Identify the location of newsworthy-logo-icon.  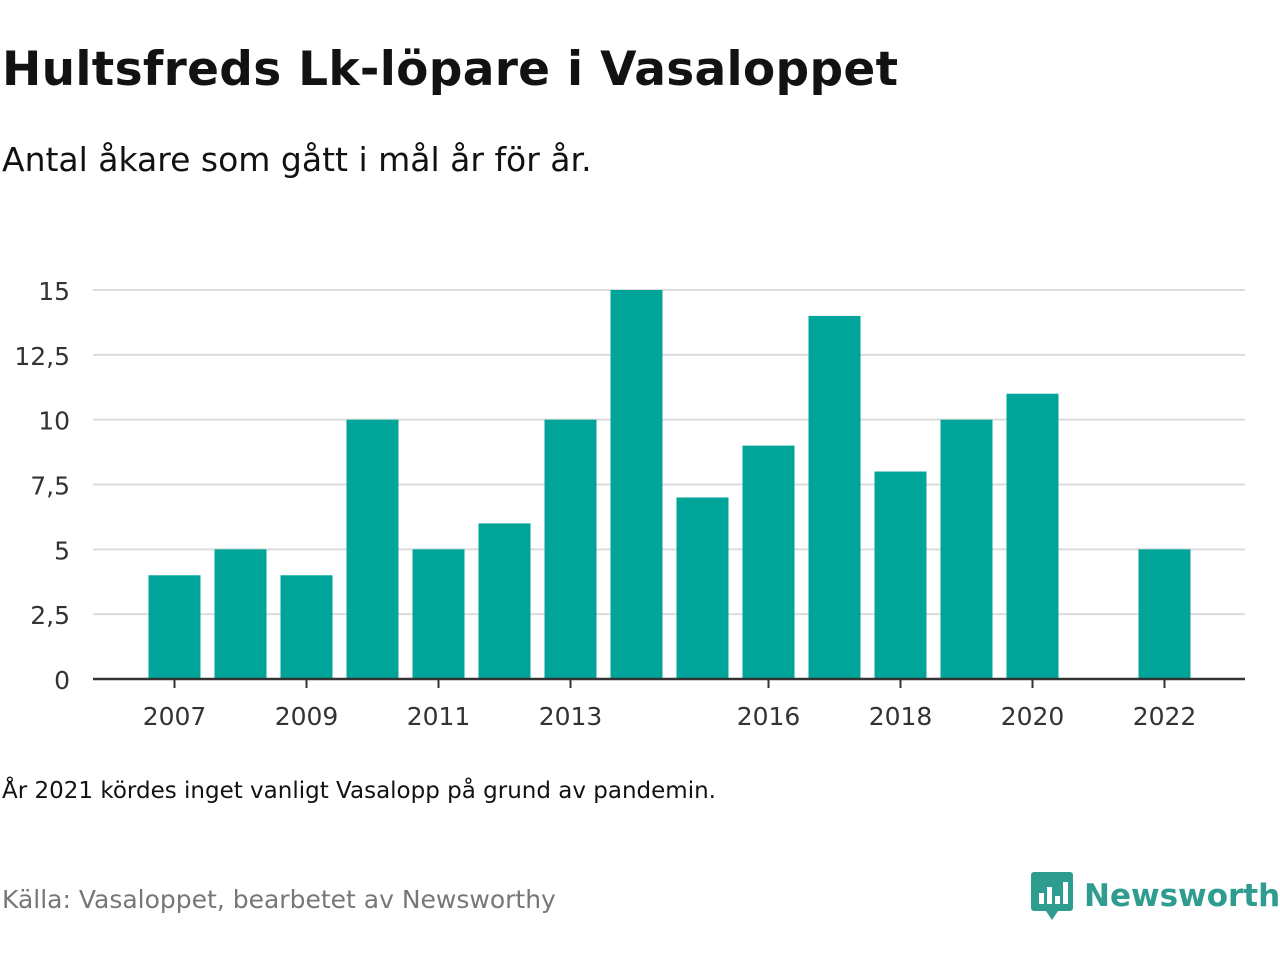
(1052, 896).